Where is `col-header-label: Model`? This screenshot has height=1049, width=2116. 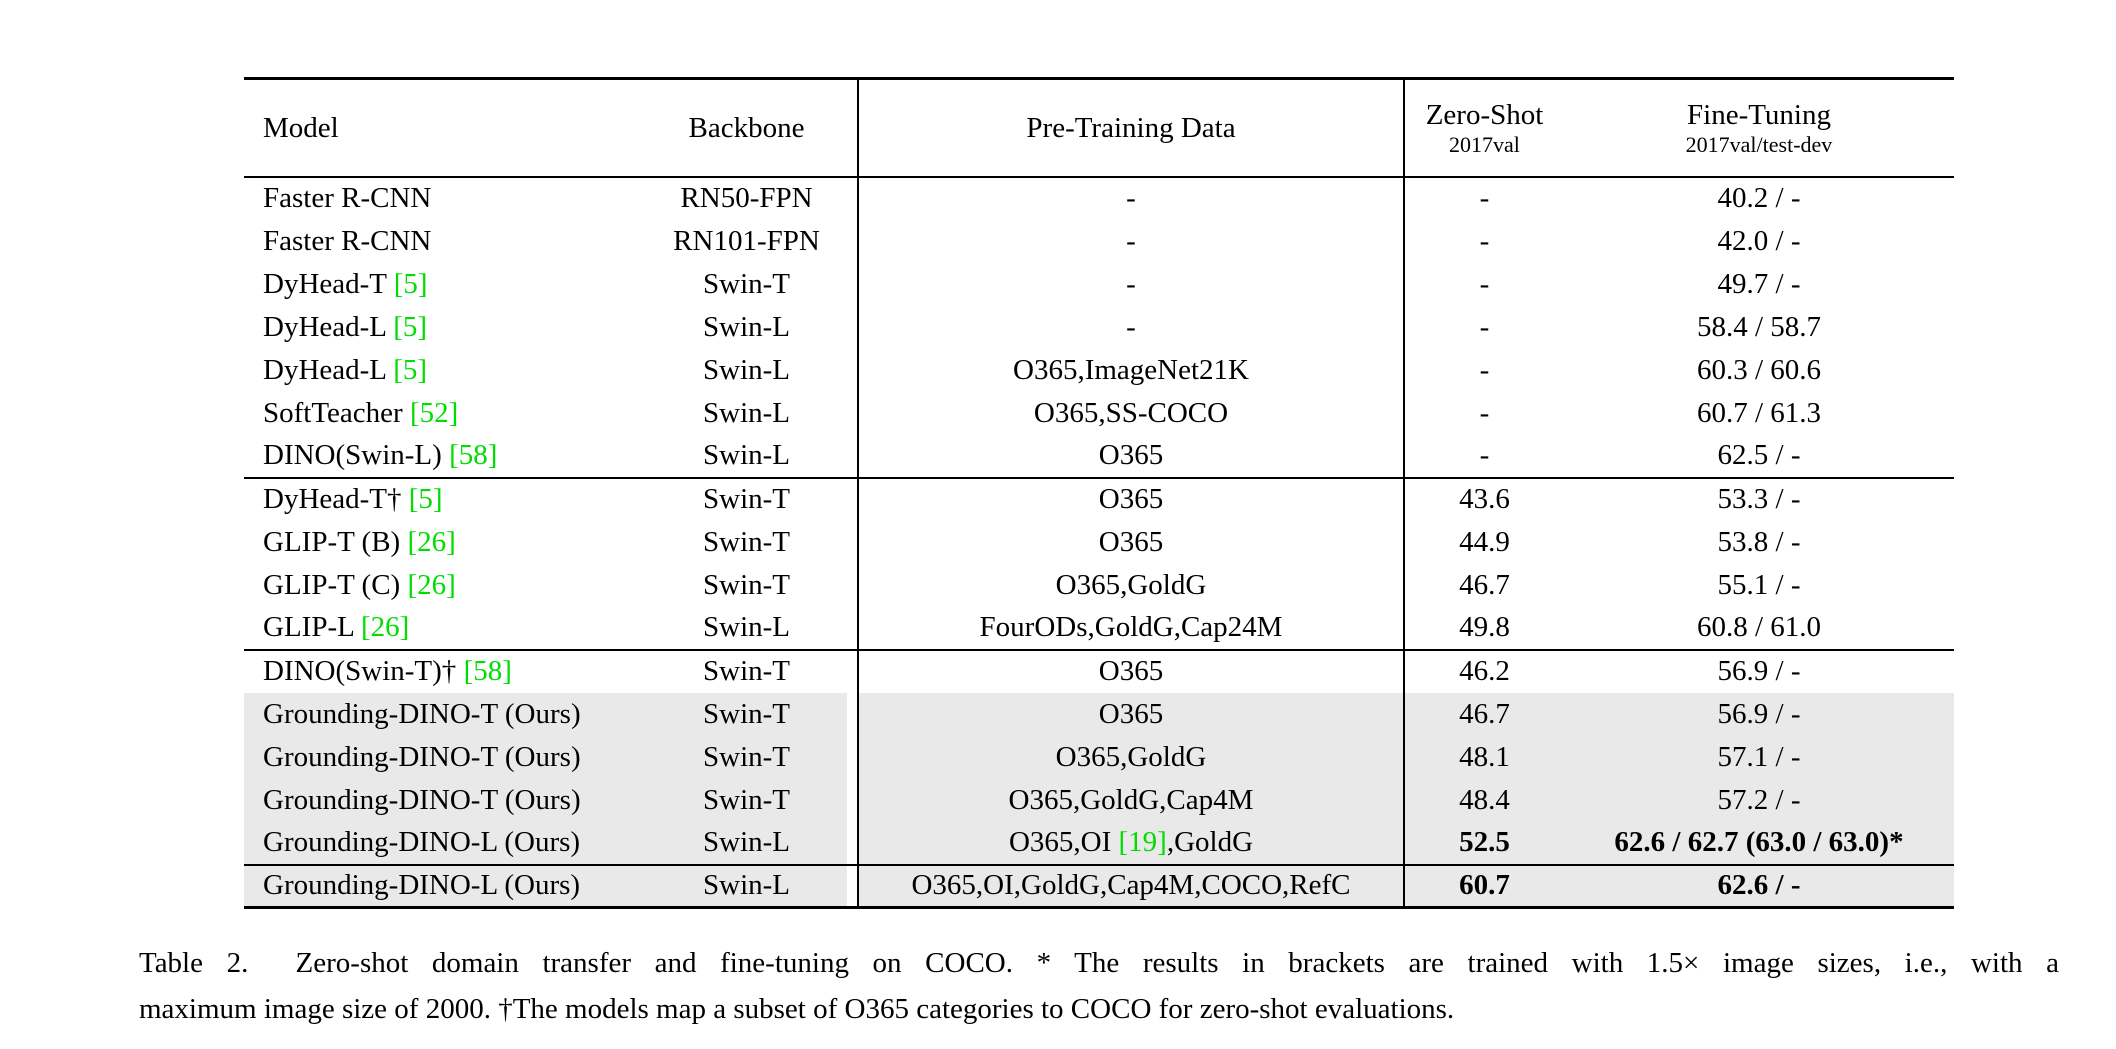 col-header-label: Model is located at coordinates (301, 127).